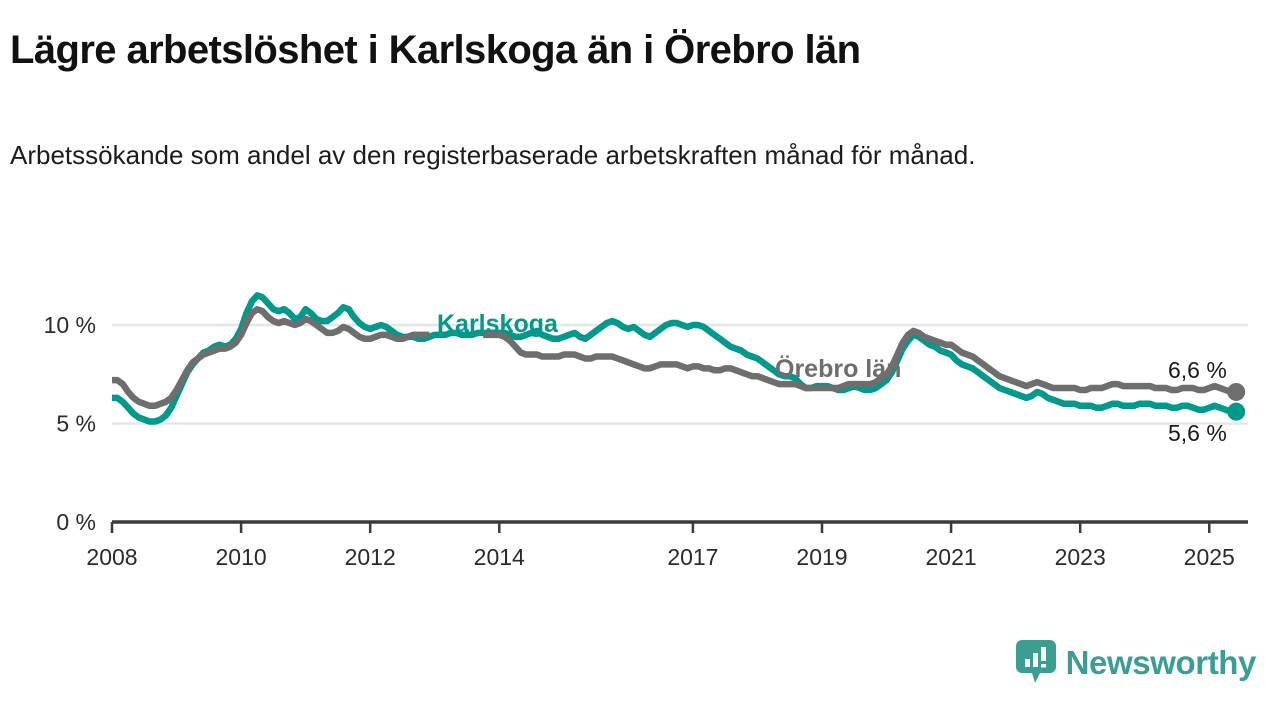 Image resolution: width=1280 pixels, height=720 pixels. I want to click on end-point-markers, so click(1236, 401).